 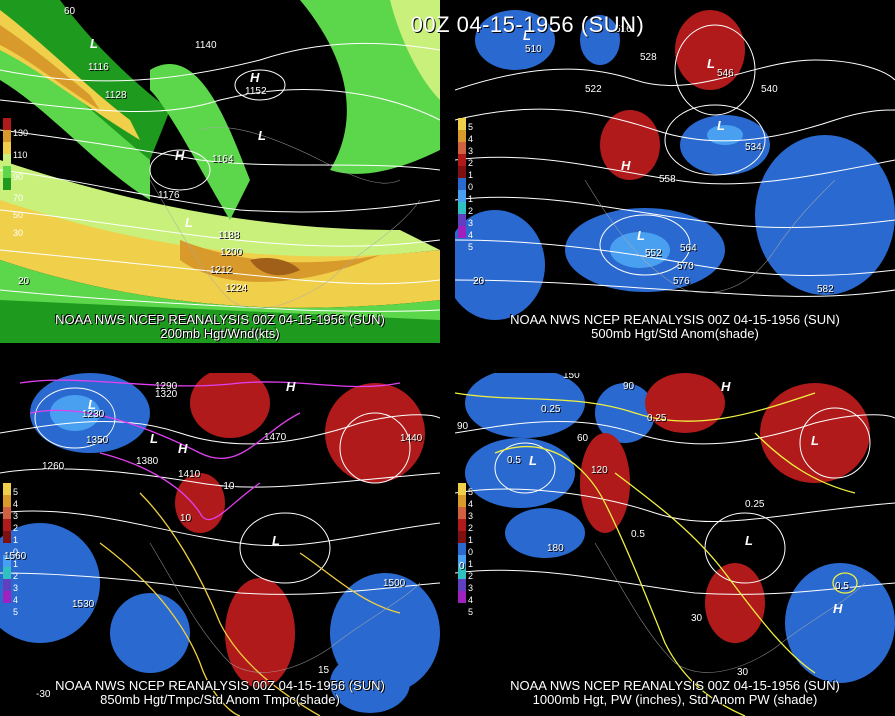 I want to click on contour-label: 1260, so click(x=53, y=466).